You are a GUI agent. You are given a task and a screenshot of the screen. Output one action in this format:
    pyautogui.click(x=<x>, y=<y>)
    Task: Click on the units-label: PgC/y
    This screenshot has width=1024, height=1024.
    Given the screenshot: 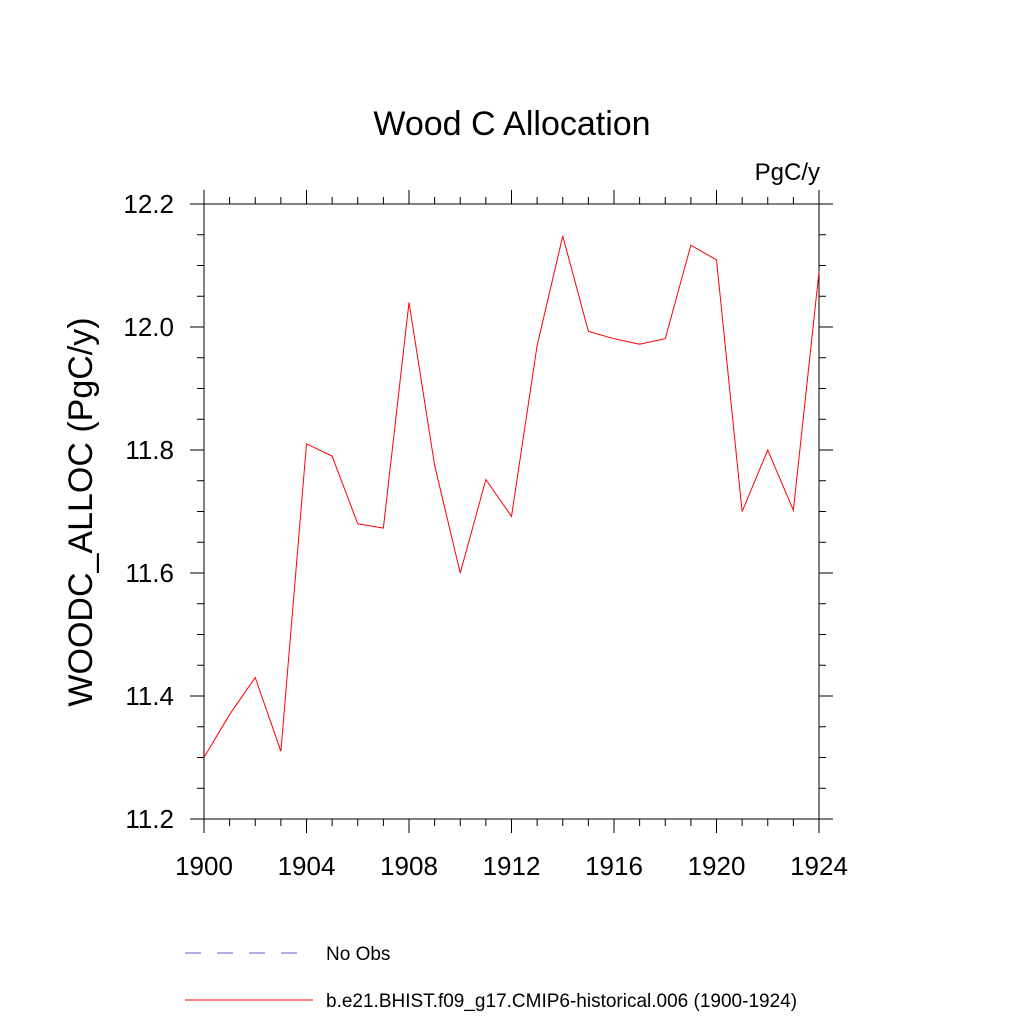 What is the action you would take?
    pyautogui.click(x=787, y=172)
    